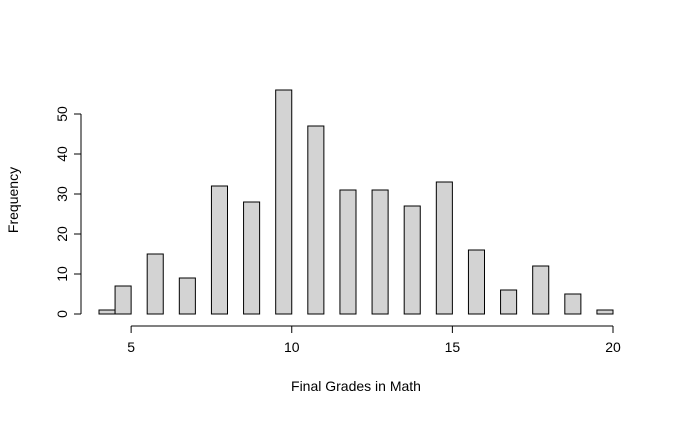 This screenshot has height=421, width=674. Describe the element at coordinates (13, 200) in the screenshot. I see `y-axis-label: Frequency` at that location.